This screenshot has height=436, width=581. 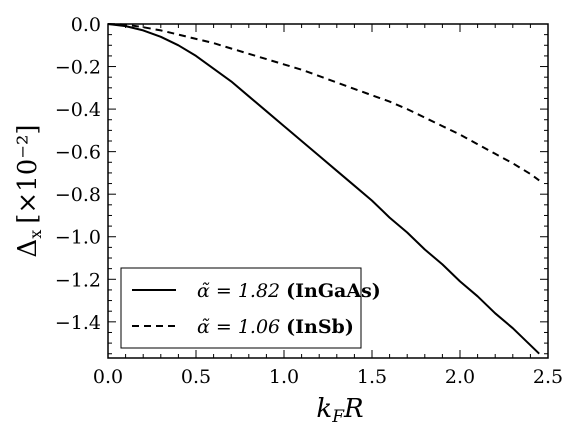 I want to click on y-axis-label-main: Δ, so click(x=28, y=248).